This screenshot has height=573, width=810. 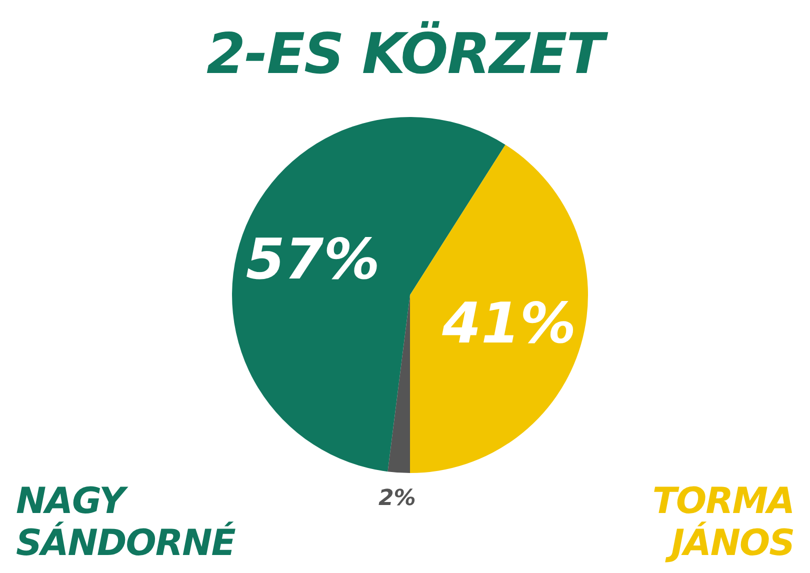 What do you see at coordinates (126, 523) in the screenshot?
I see `slice-label: NAGY SÁNDORNÉ` at bounding box center [126, 523].